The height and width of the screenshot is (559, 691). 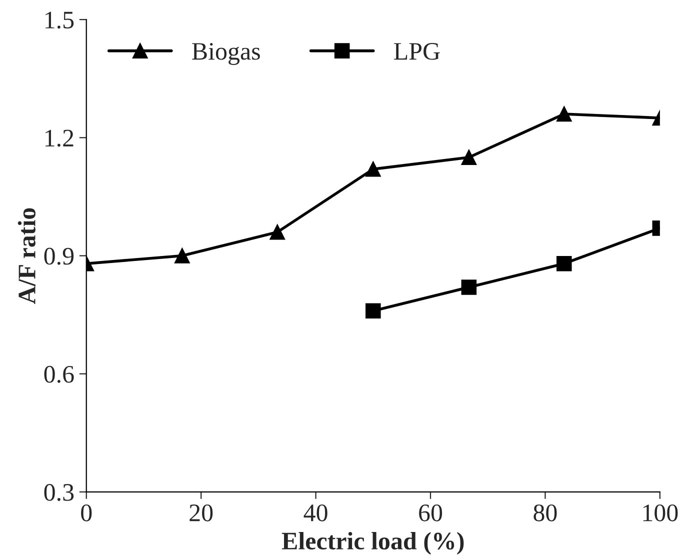 What do you see at coordinates (226, 54) in the screenshot?
I see `legend-label: Biogas` at bounding box center [226, 54].